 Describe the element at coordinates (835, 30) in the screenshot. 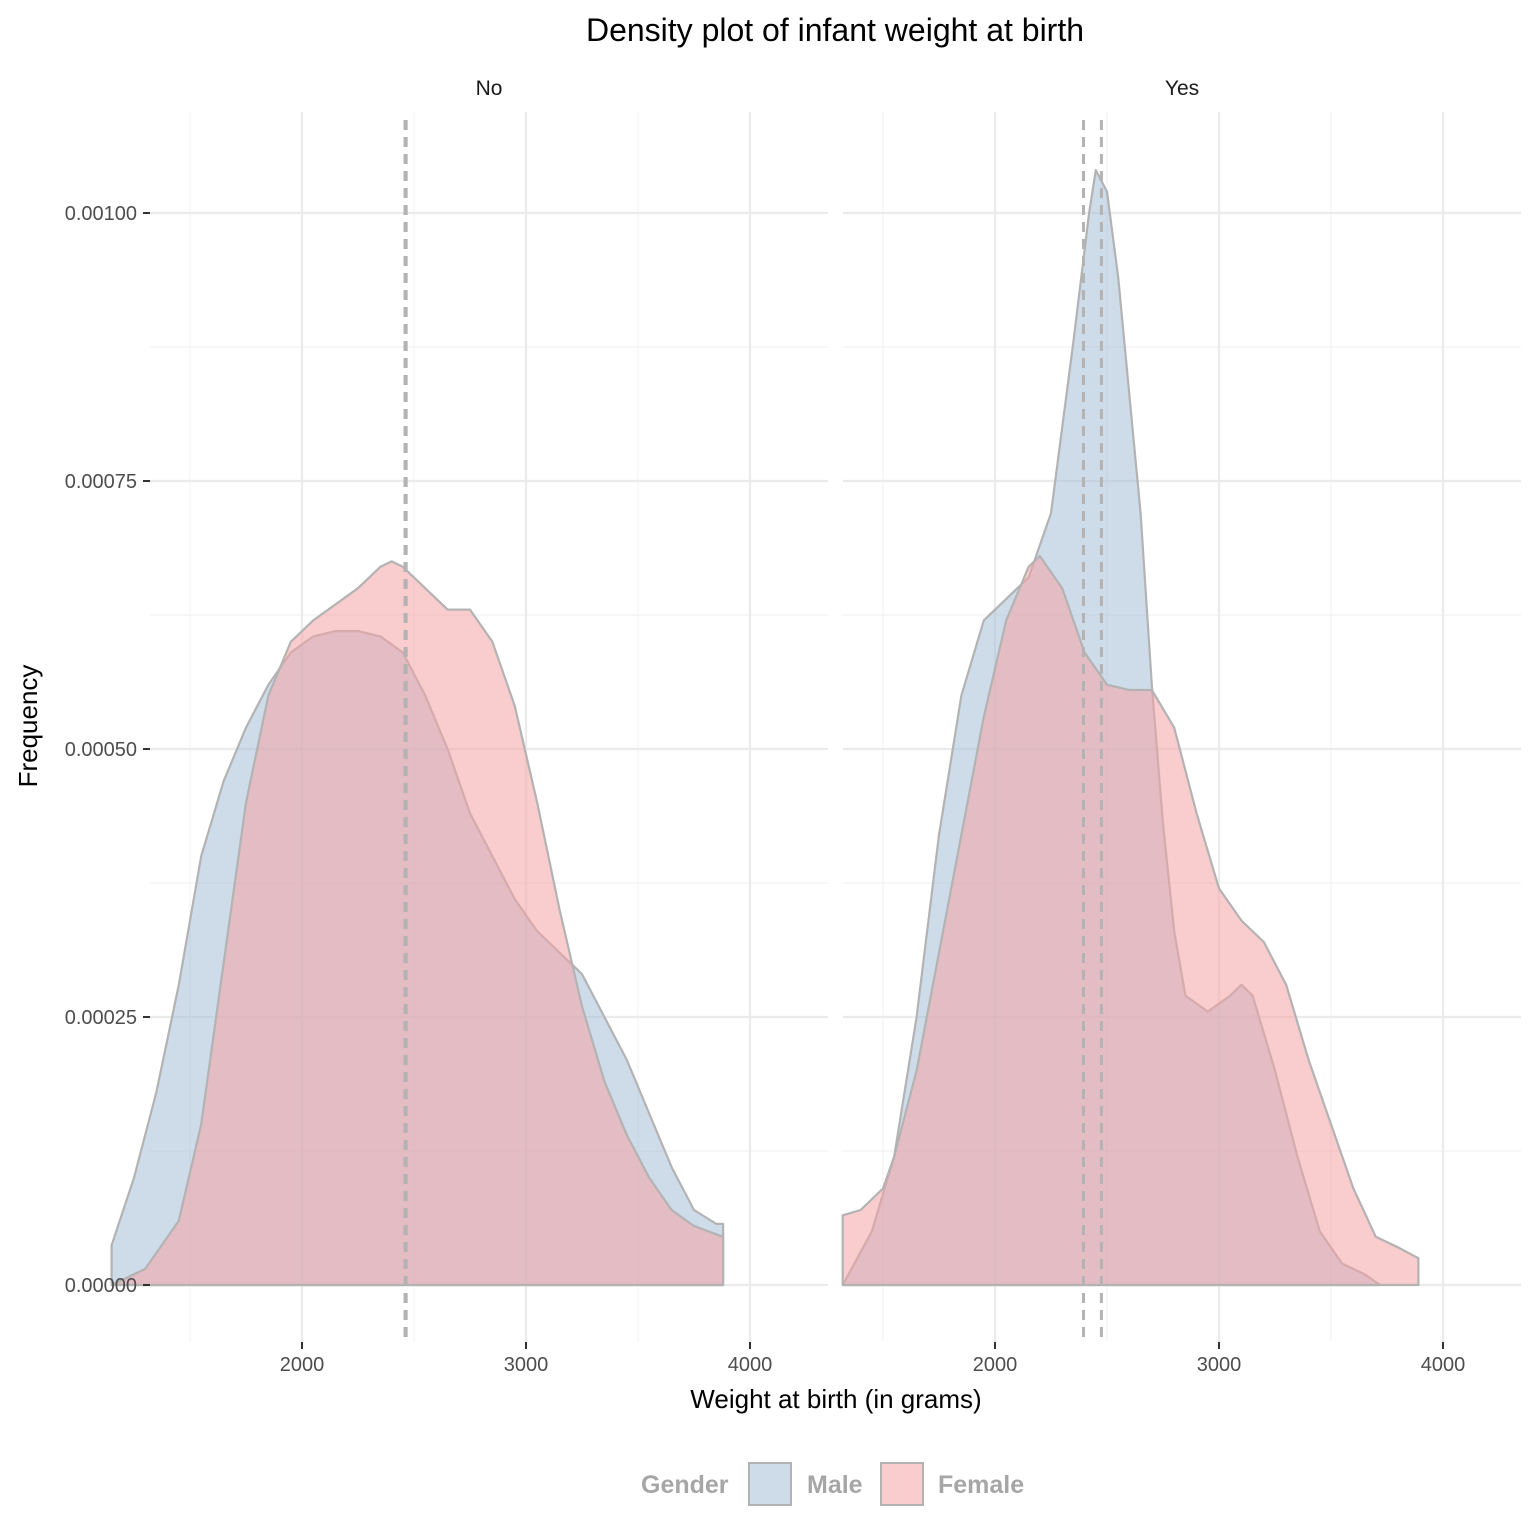

I see `chart-title: Density plot of infant weight at birth` at that location.